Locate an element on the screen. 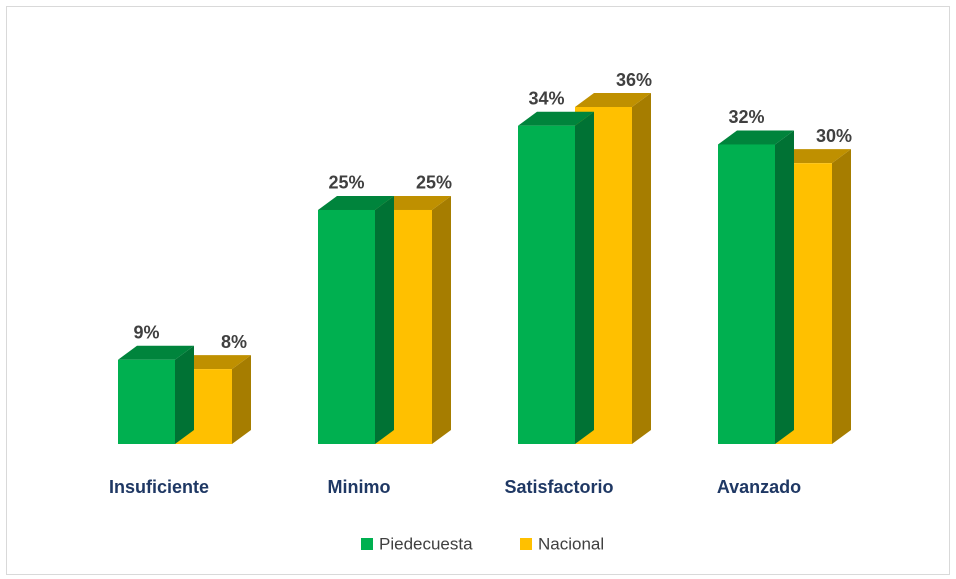 The width and height of the screenshot is (956, 579). legend-label: Piedecuesta is located at coordinates (426, 543).